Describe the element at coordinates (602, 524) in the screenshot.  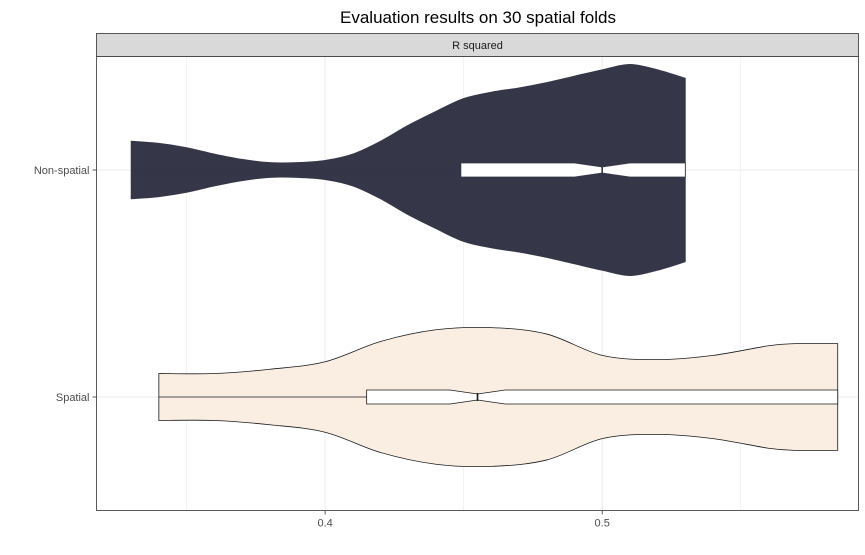
I see `x-tick-label: 0.5` at that location.